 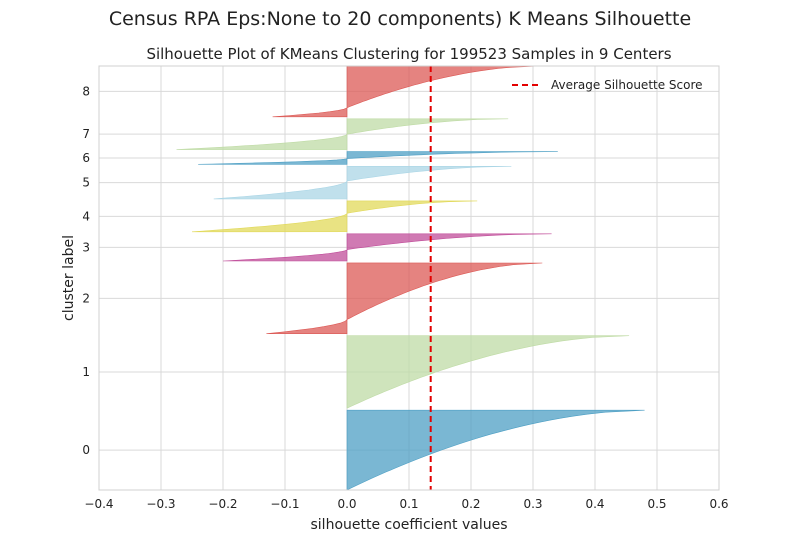 What do you see at coordinates (69, 278) in the screenshot?
I see `y-axis-label: cluster label` at bounding box center [69, 278].